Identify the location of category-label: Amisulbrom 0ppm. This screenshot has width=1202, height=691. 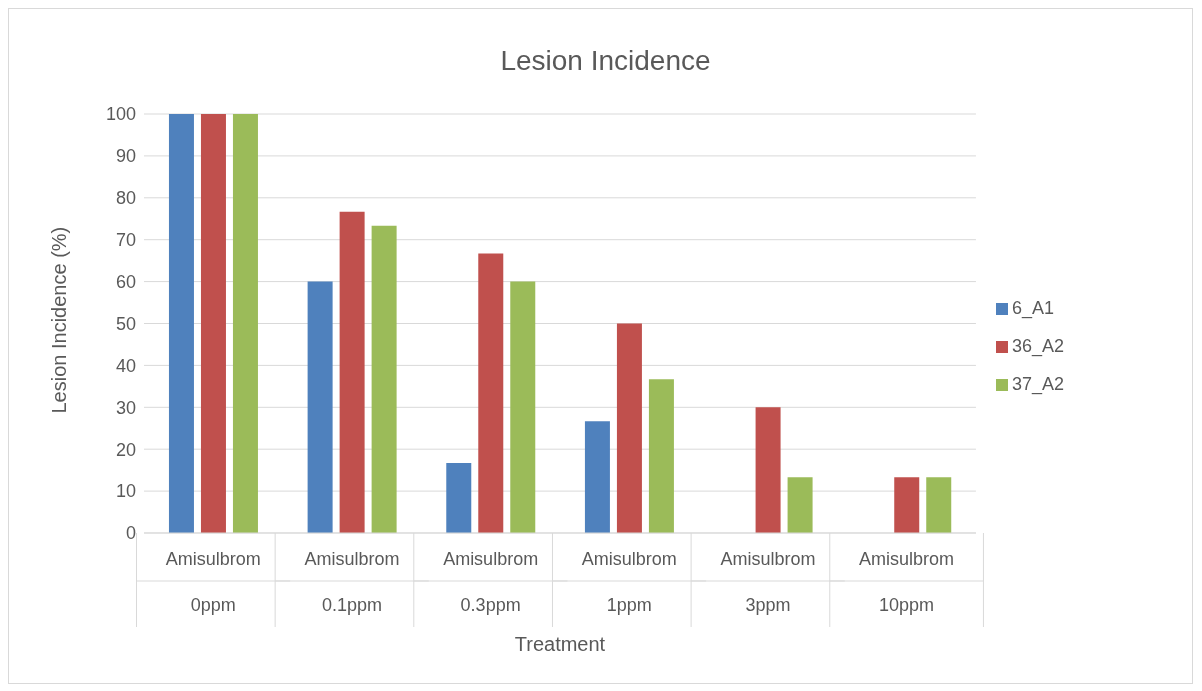
(213, 582).